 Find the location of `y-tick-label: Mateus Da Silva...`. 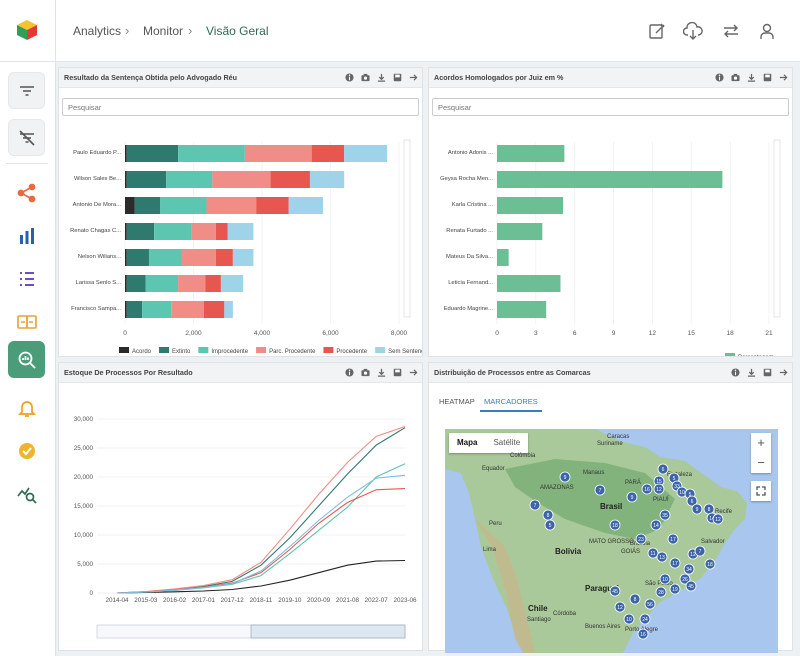

y-tick-label: Mateus Da Silva... is located at coordinates (469, 257).